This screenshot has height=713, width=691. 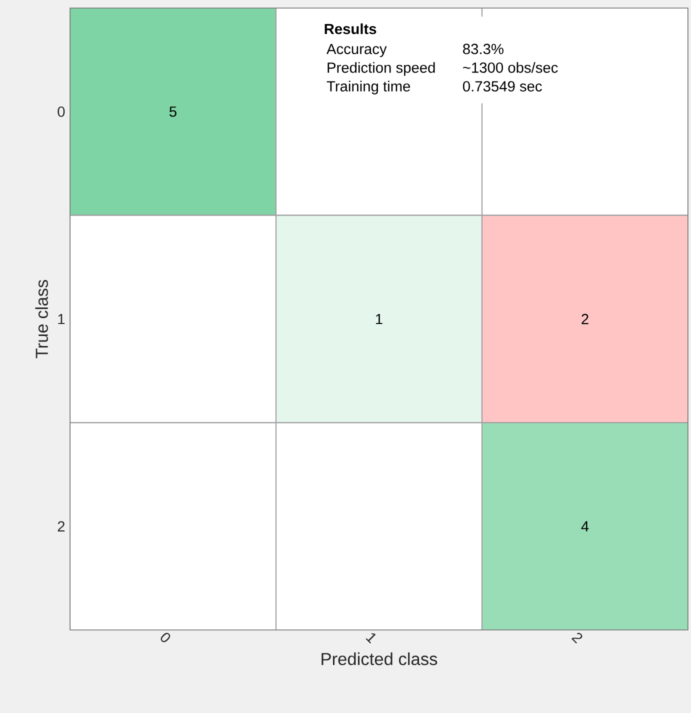 What do you see at coordinates (61, 111) in the screenshot?
I see `y-tick-label: 0` at bounding box center [61, 111].